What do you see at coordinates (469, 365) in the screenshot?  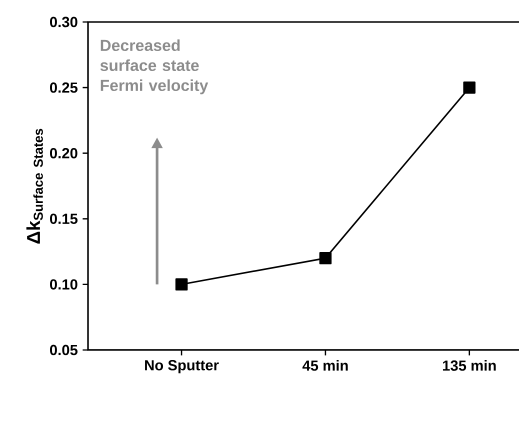 I see `x-tick-label: 135 min` at bounding box center [469, 365].